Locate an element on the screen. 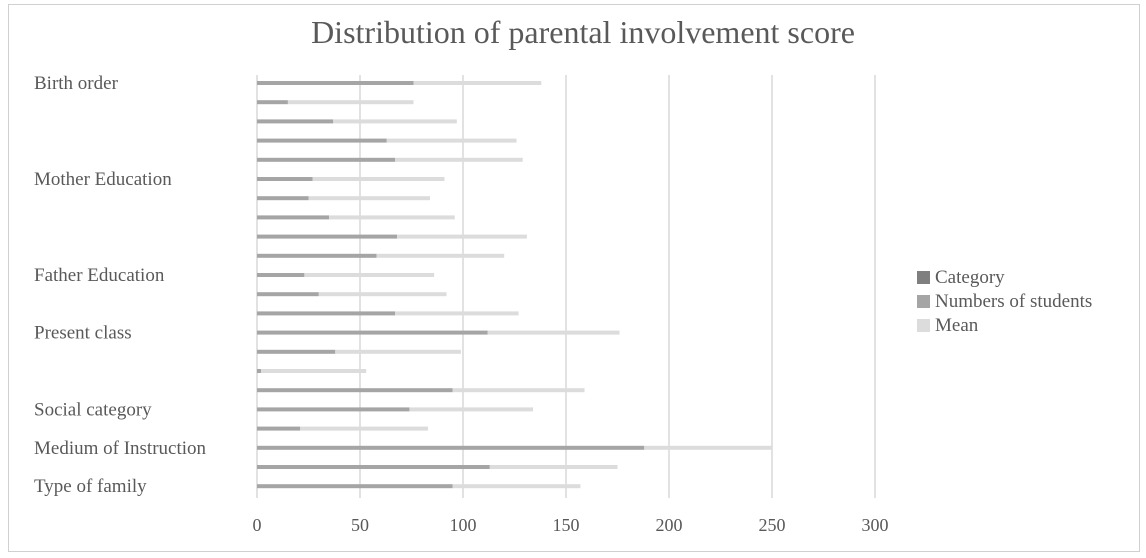 The image size is (1146, 558). x-tick-label: 0 is located at coordinates (257, 525).